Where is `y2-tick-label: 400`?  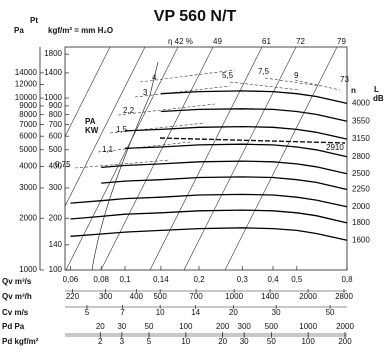 y2-tick-label: 400 is located at coordinates (56, 166).